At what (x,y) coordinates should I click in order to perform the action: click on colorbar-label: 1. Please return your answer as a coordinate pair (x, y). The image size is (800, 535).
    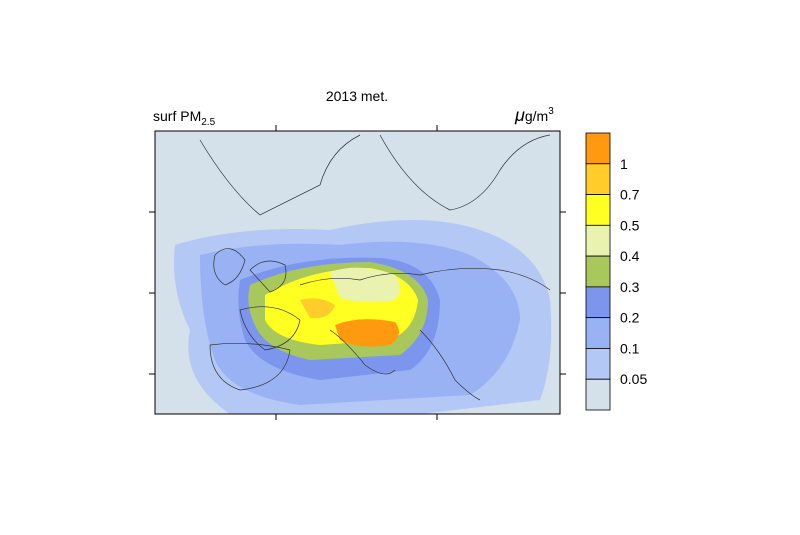
    Looking at the image, I should click on (624, 164).